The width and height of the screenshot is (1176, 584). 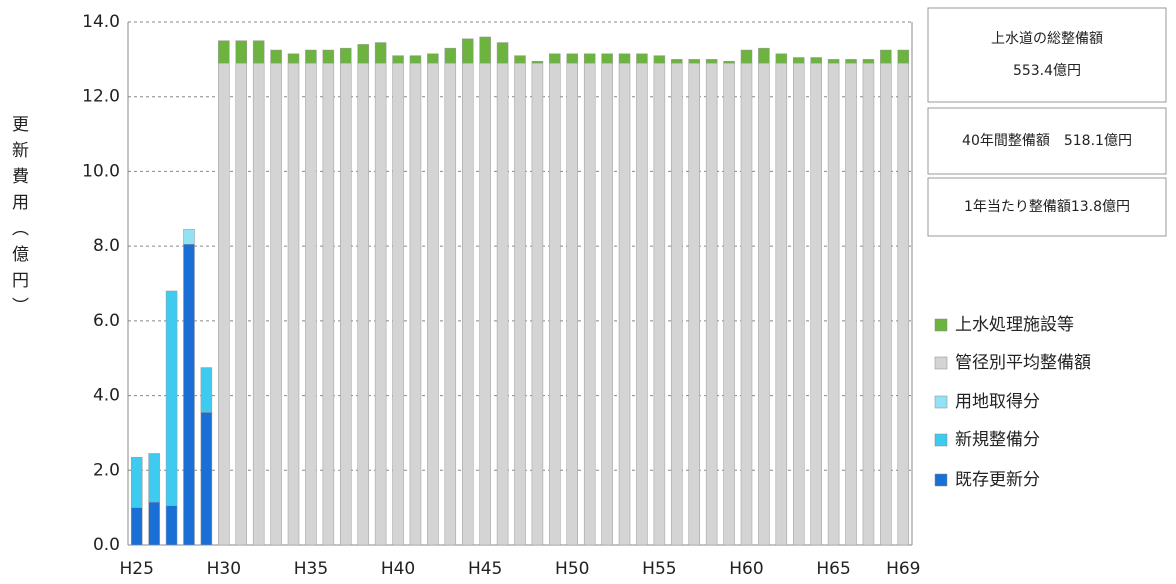 What do you see at coordinates (101, 22) in the screenshot?
I see `y-tick-label: 14.0` at bounding box center [101, 22].